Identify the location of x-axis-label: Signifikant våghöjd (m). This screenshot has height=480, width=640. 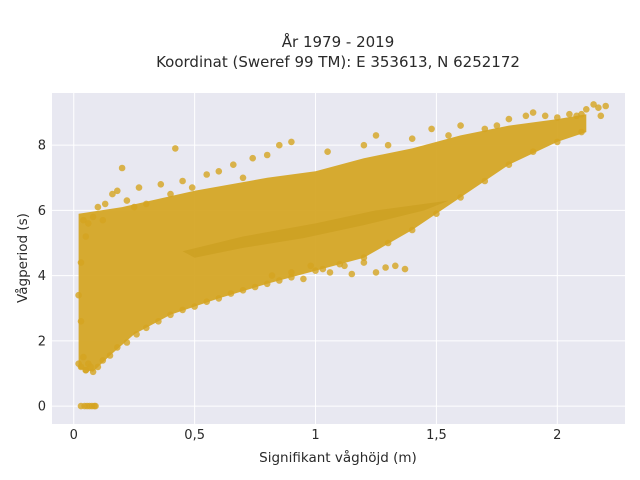
(338, 457).